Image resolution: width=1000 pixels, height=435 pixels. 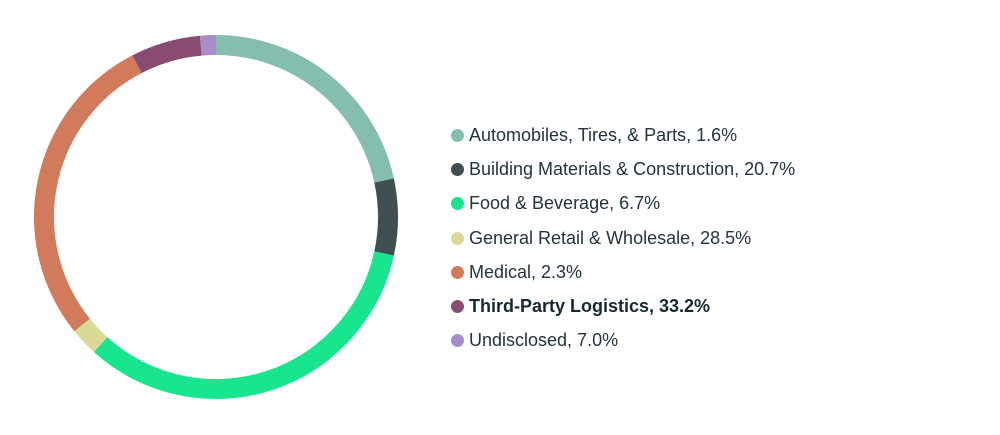 I want to click on legend-item: Undisclosed, 7.0%, so click(x=623, y=341).